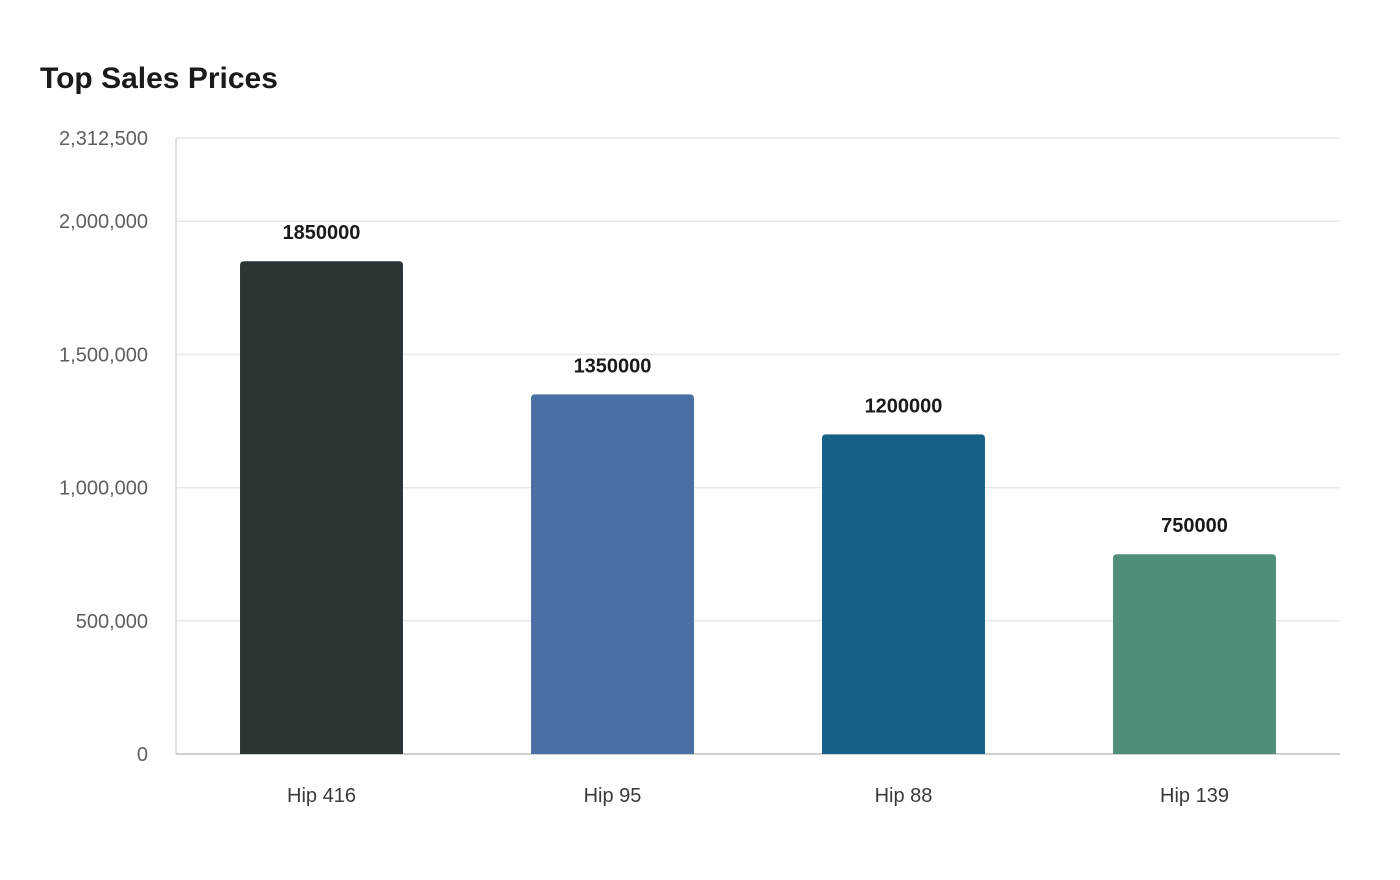 This screenshot has height=880, width=1400. Describe the element at coordinates (159, 78) in the screenshot. I see `chart-title: Top Sales Prices` at that location.